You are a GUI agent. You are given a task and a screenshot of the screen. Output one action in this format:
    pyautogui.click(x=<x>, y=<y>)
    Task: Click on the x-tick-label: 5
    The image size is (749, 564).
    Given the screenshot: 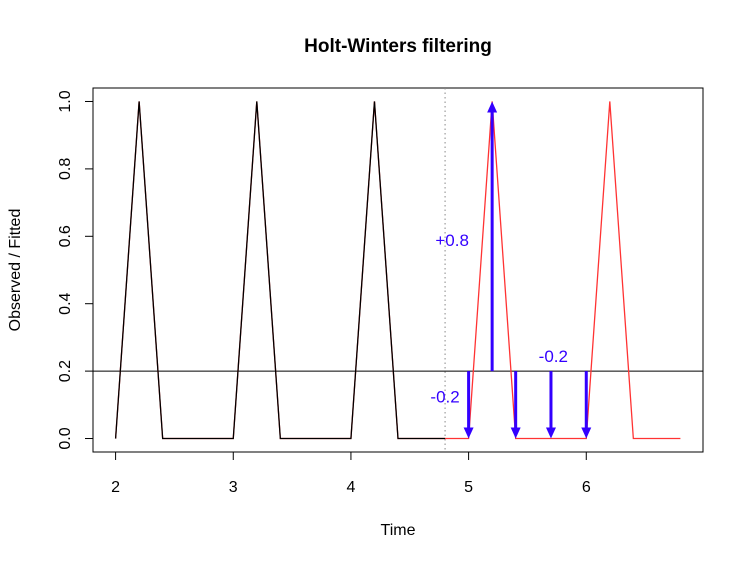 What is the action you would take?
    pyautogui.click(x=468, y=487)
    